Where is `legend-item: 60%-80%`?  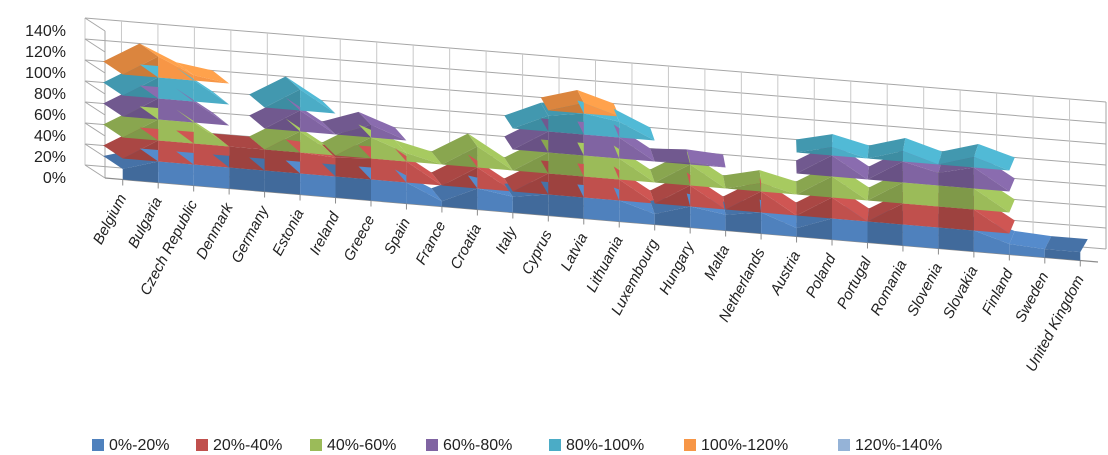 legend-item: 60%-80% is located at coordinates (469, 445).